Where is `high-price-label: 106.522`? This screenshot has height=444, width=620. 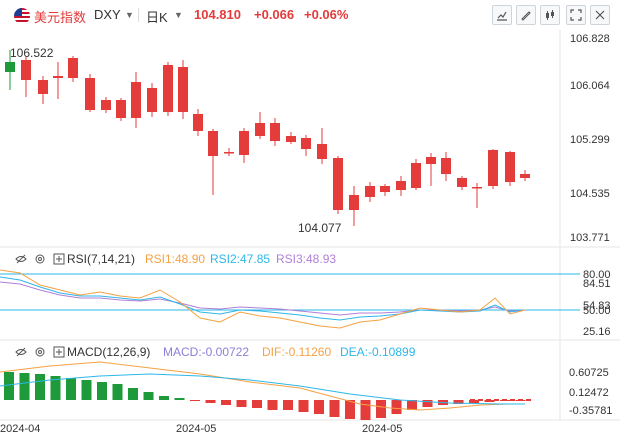 high-price-label: 106.522 is located at coordinates (32, 53).